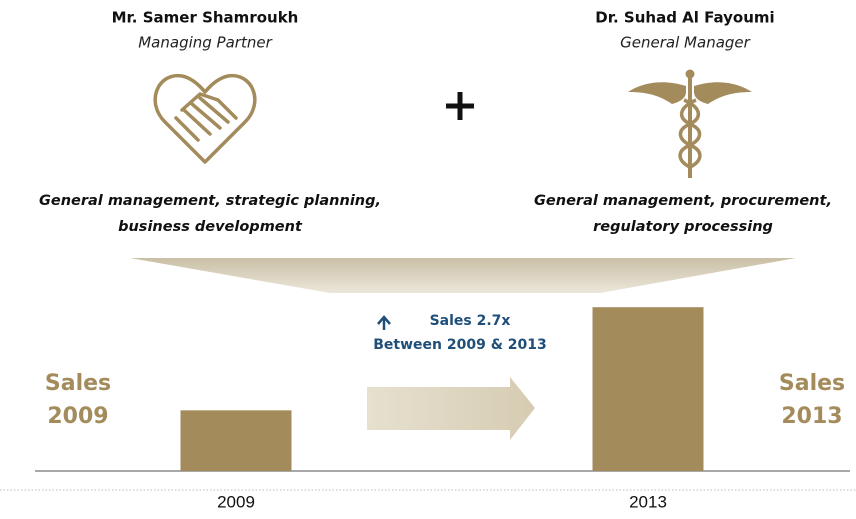 This screenshot has height=519, width=856. What do you see at coordinates (683, 201) in the screenshot?
I see `person-duty: General management, procurement,` at bounding box center [683, 201].